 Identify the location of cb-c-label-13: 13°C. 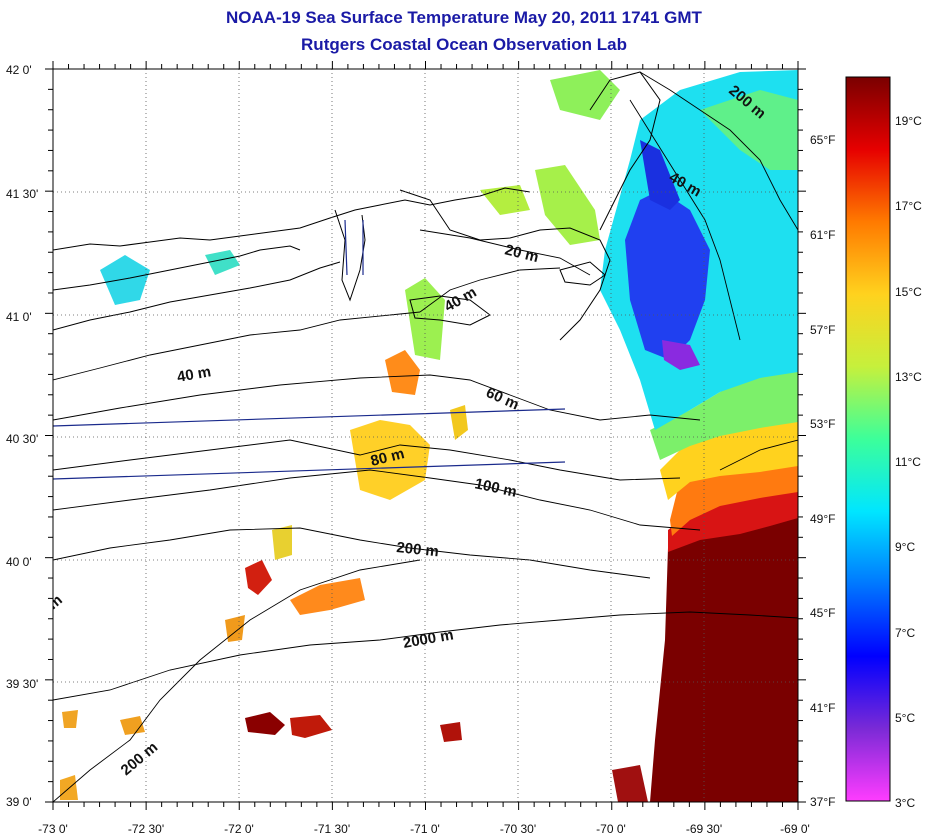
(908, 377).